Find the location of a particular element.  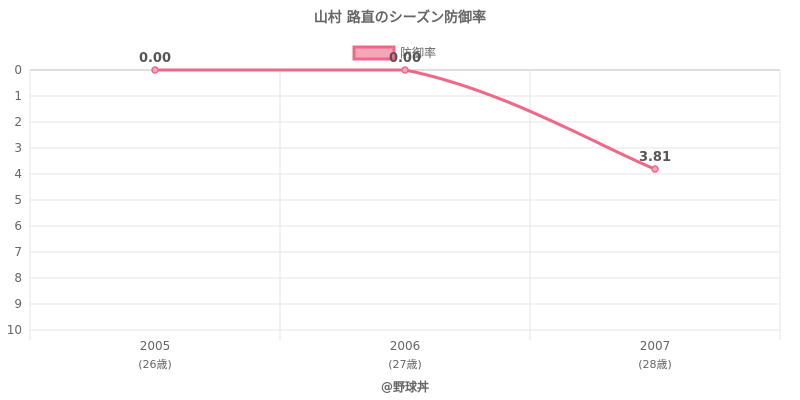

chart-title: 山村 路直のシーズン防御率 is located at coordinates (400, 17).